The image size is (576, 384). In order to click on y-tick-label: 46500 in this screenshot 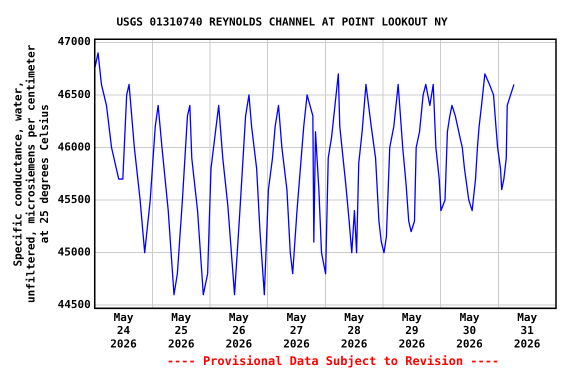, I will do `click(74, 94)`.